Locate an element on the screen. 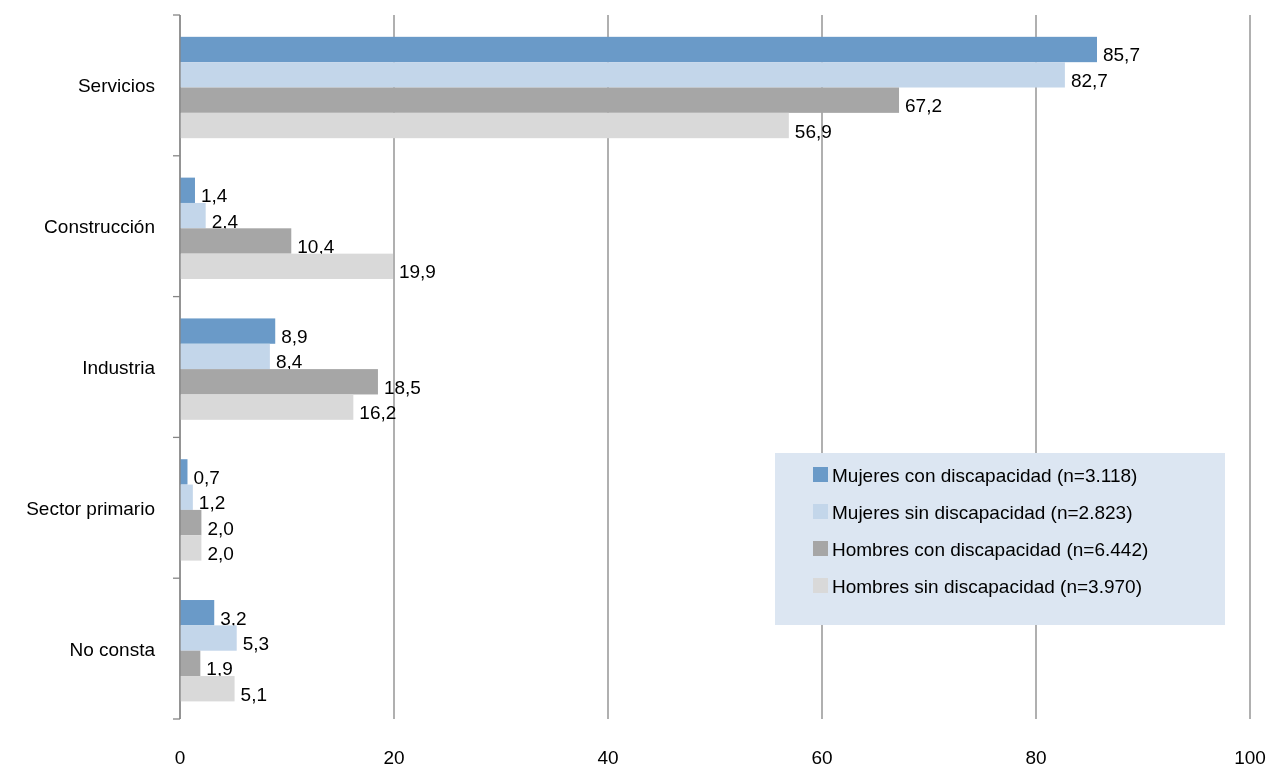  x-tick-label: 60 is located at coordinates (822, 757).